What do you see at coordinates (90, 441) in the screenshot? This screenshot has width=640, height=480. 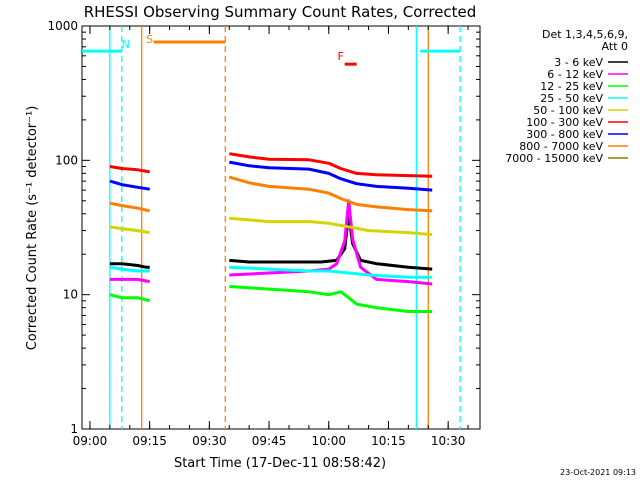 I see `x-tick-label-0: 09:00` at bounding box center [90, 441].